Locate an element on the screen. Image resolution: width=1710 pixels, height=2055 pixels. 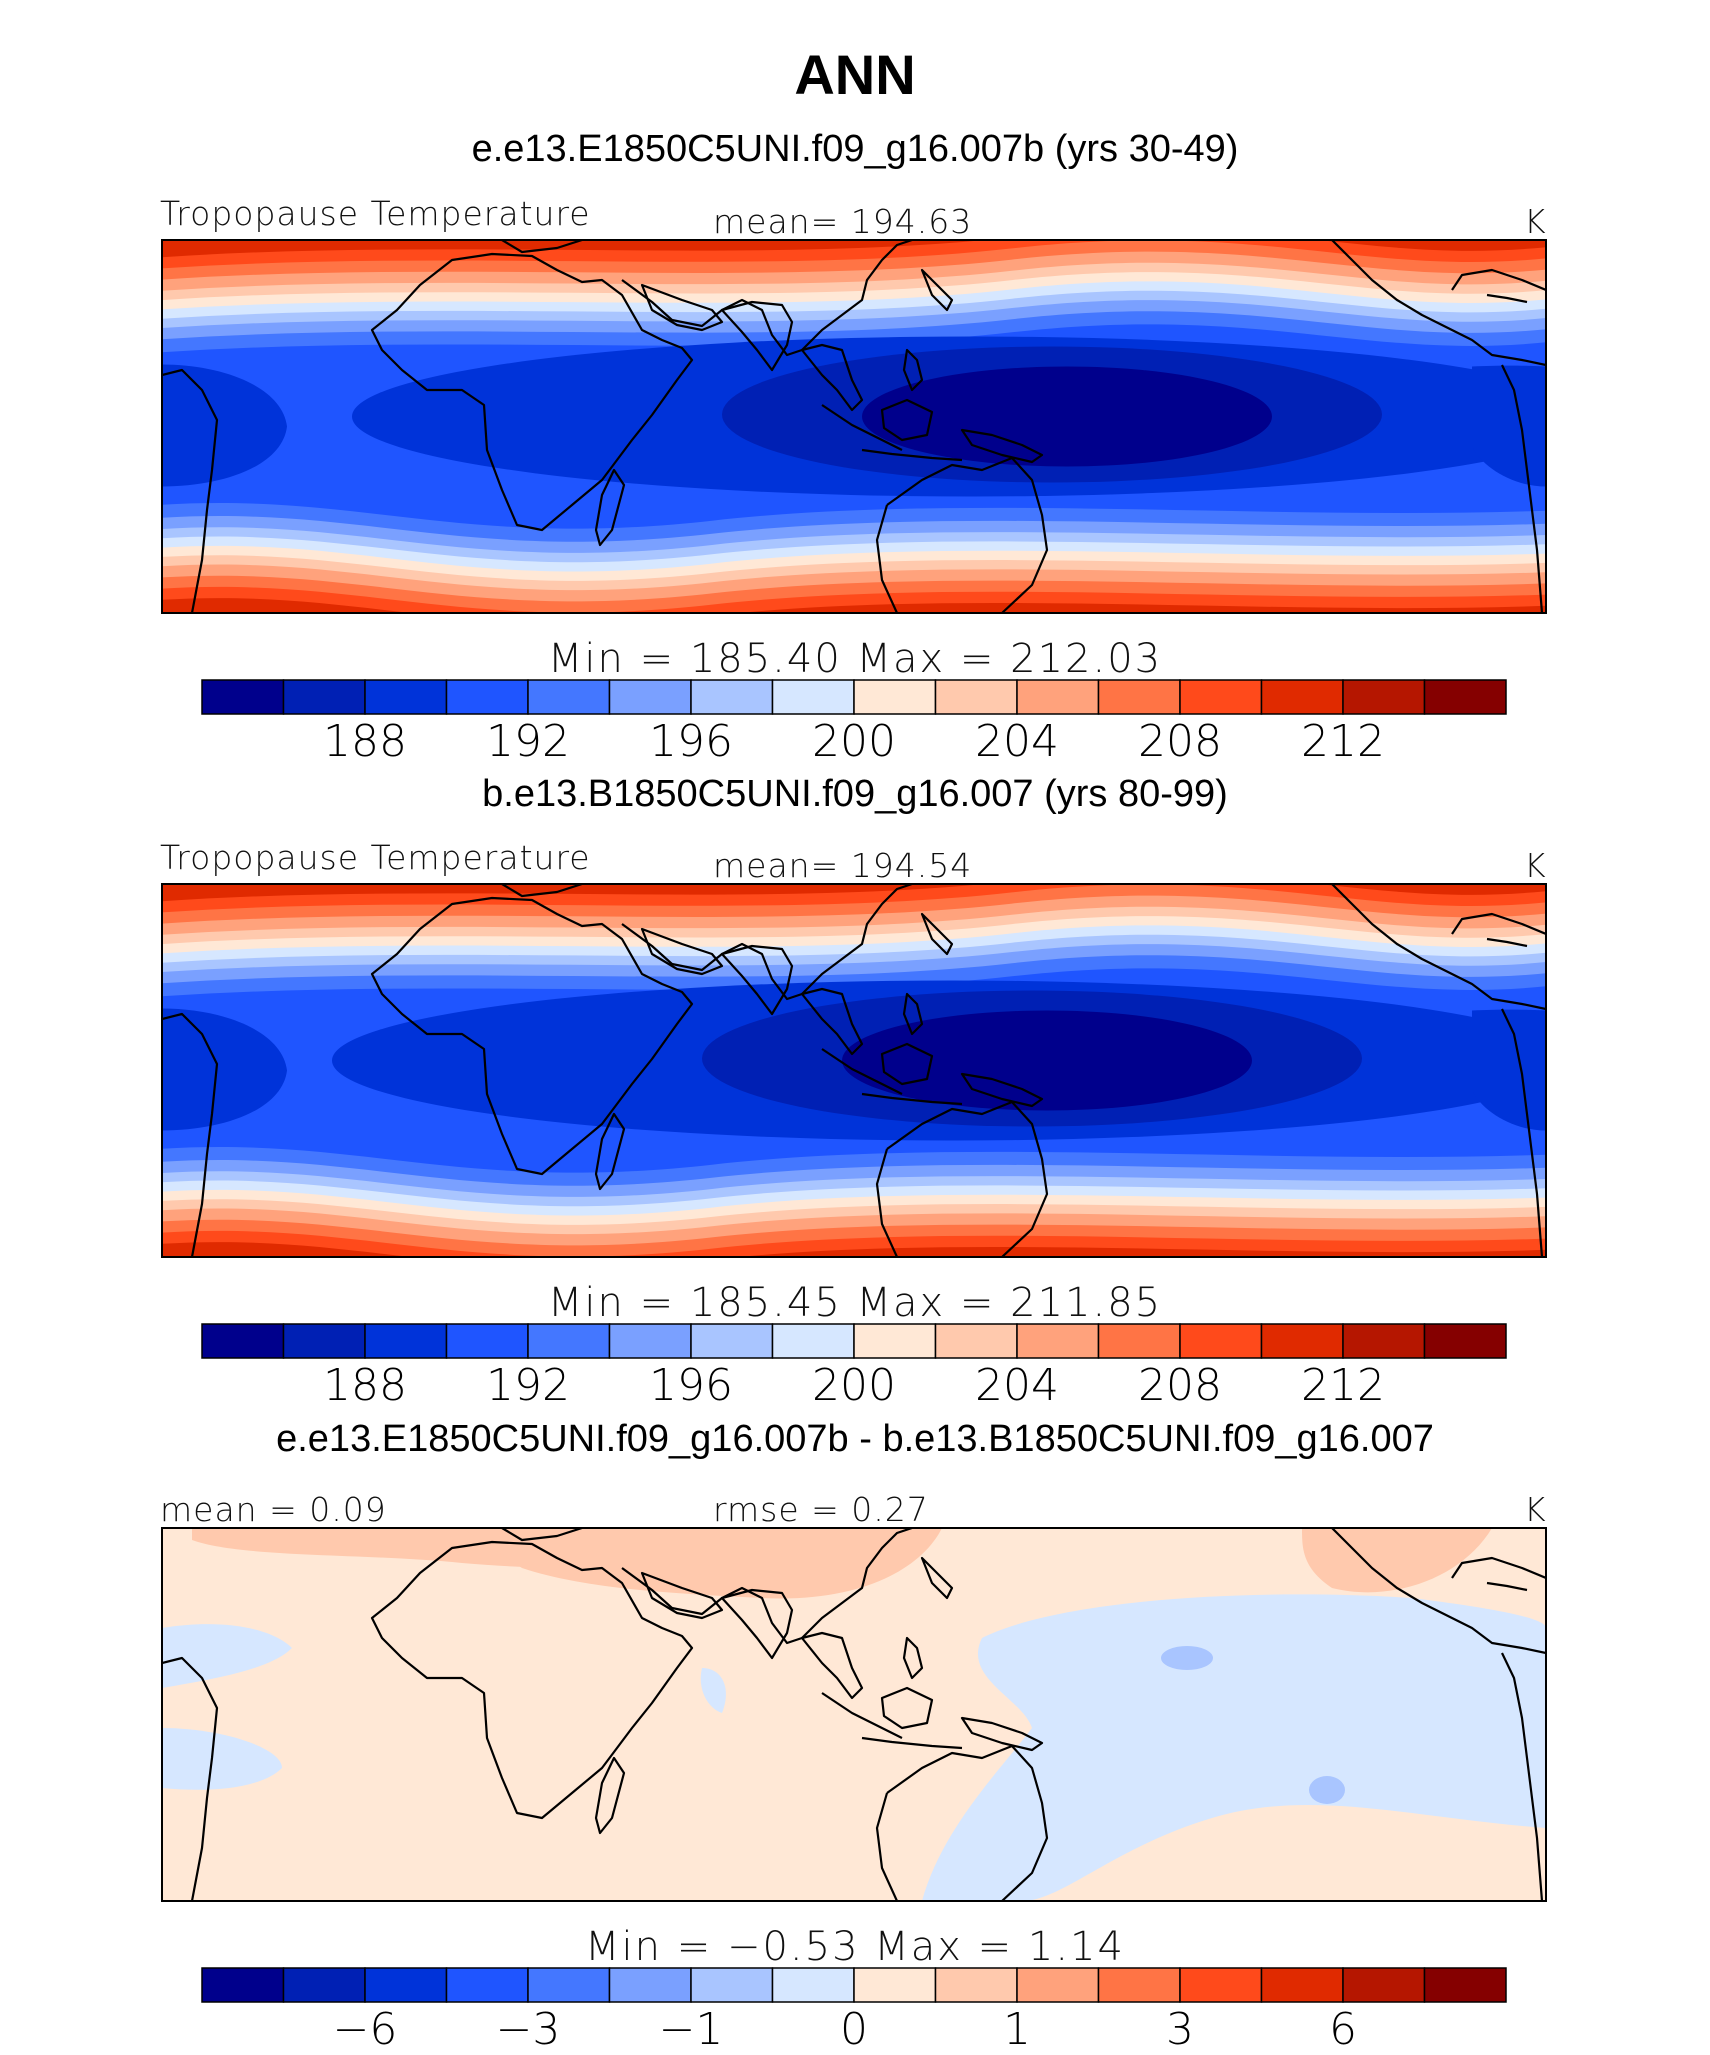
panel1-contour-field is located at coordinates (854, 426).